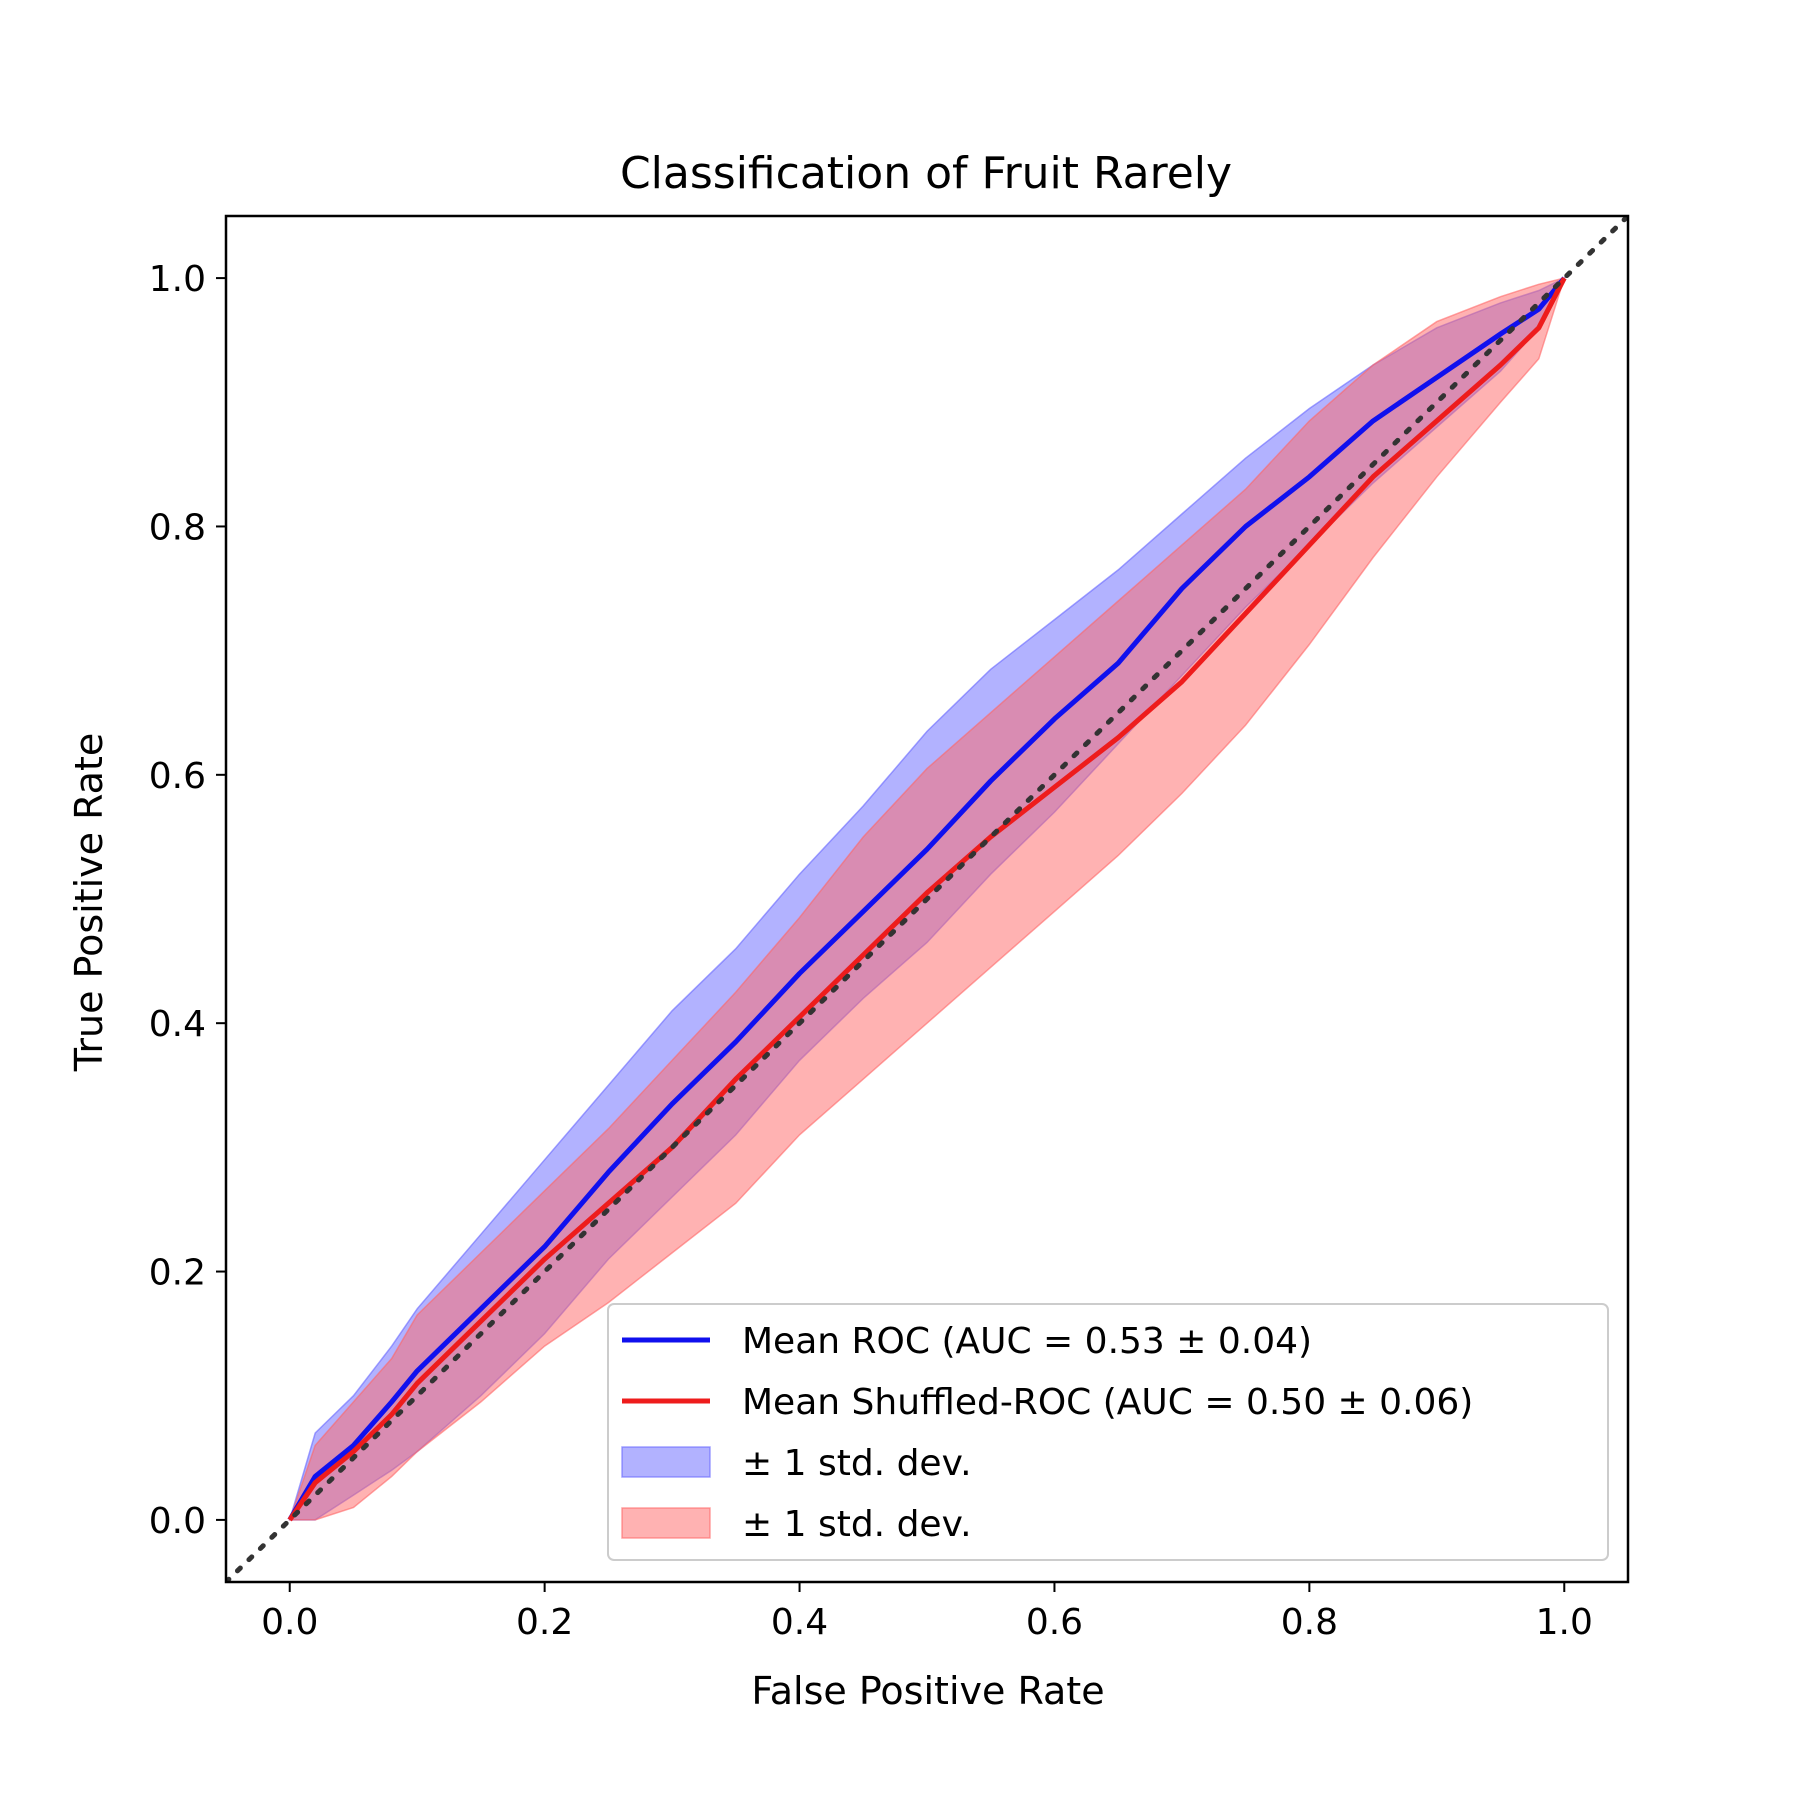 The width and height of the screenshot is (1800, 1800). What do you see at coordinates (177, 1024) in the screenshot?
I see `y-tick-label: 0.4` at bounding box center [177, 1024].